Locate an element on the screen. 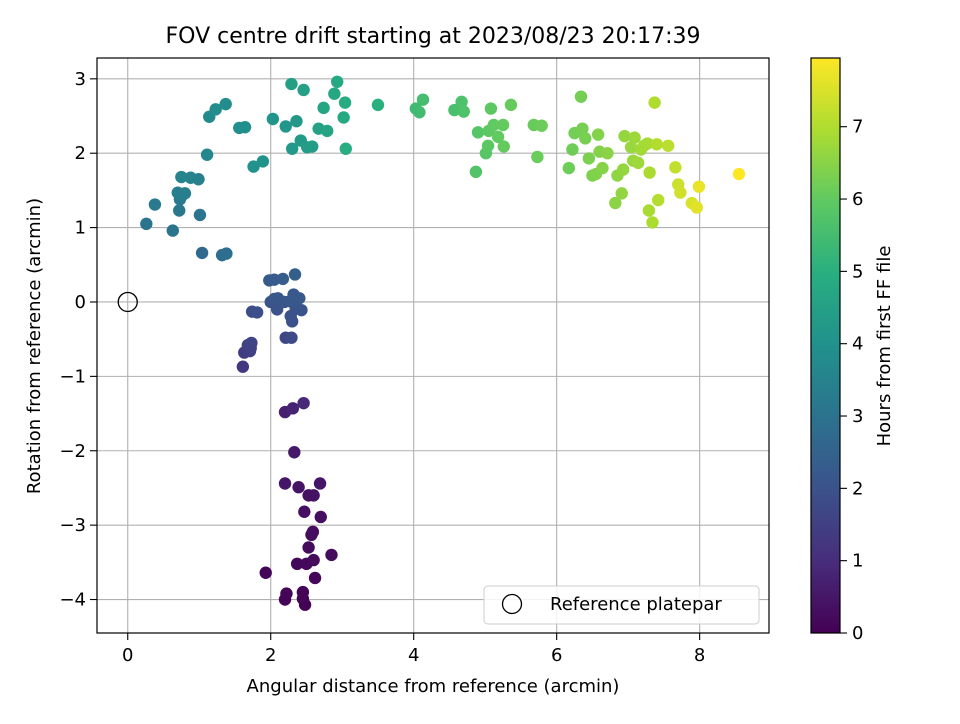  colorbar-label: Hours from first FF file is located at coordinates (884, 346).